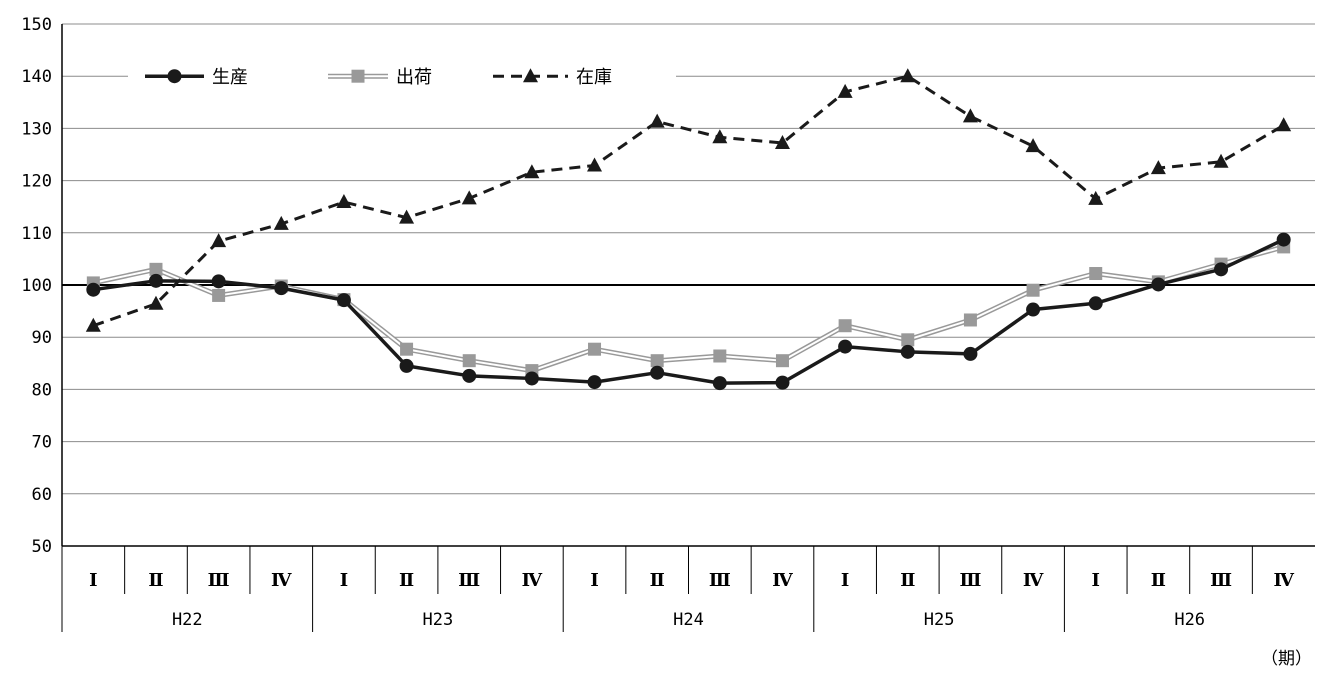 The width and height of the screenshot is (1326, 673). I want to click on x-group-label: H23, so click(438, 620).